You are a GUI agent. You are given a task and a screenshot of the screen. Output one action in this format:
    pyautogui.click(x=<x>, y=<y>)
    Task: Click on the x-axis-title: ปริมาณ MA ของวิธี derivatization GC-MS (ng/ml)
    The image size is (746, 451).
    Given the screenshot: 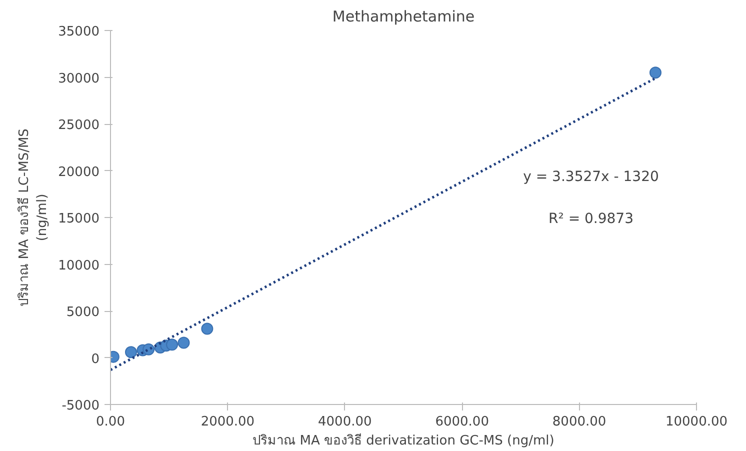 What is the action you would take?
    pyautogui.click(x=403, y=440)
    